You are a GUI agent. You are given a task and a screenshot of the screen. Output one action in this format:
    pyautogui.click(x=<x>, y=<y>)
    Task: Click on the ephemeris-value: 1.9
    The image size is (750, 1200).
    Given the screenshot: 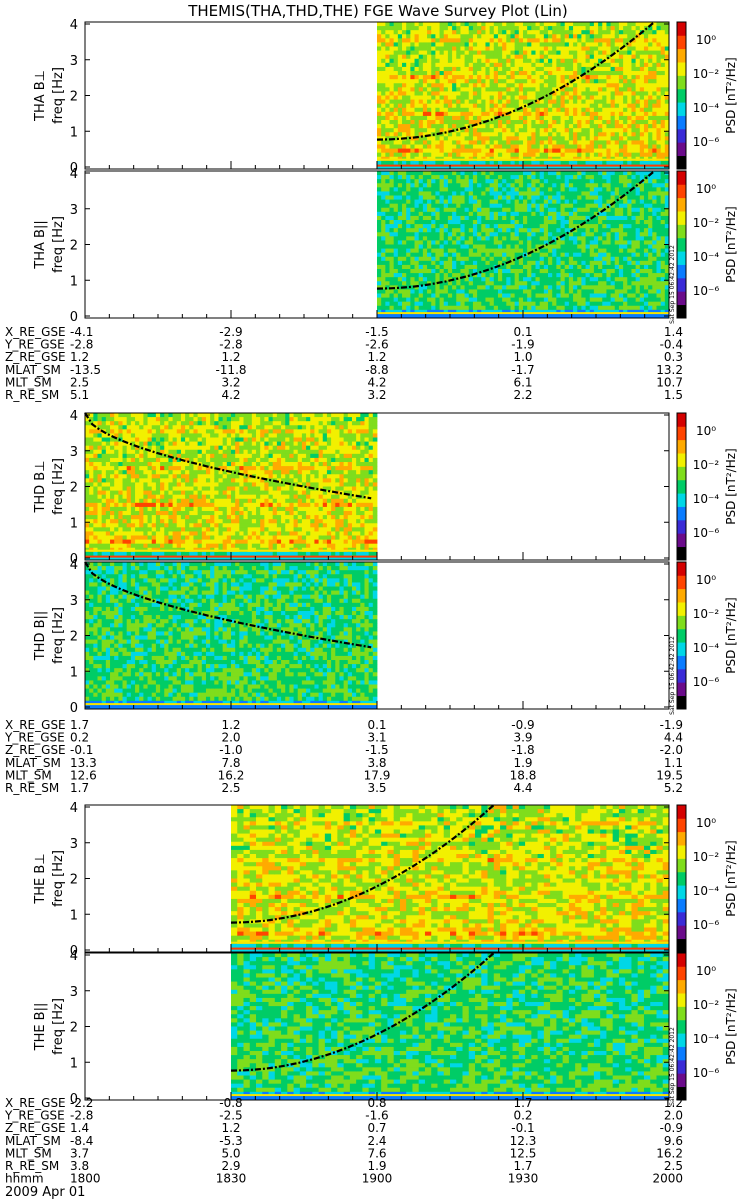 What is the action you would take?
    pyautogui.click(x=522, y=763)
    